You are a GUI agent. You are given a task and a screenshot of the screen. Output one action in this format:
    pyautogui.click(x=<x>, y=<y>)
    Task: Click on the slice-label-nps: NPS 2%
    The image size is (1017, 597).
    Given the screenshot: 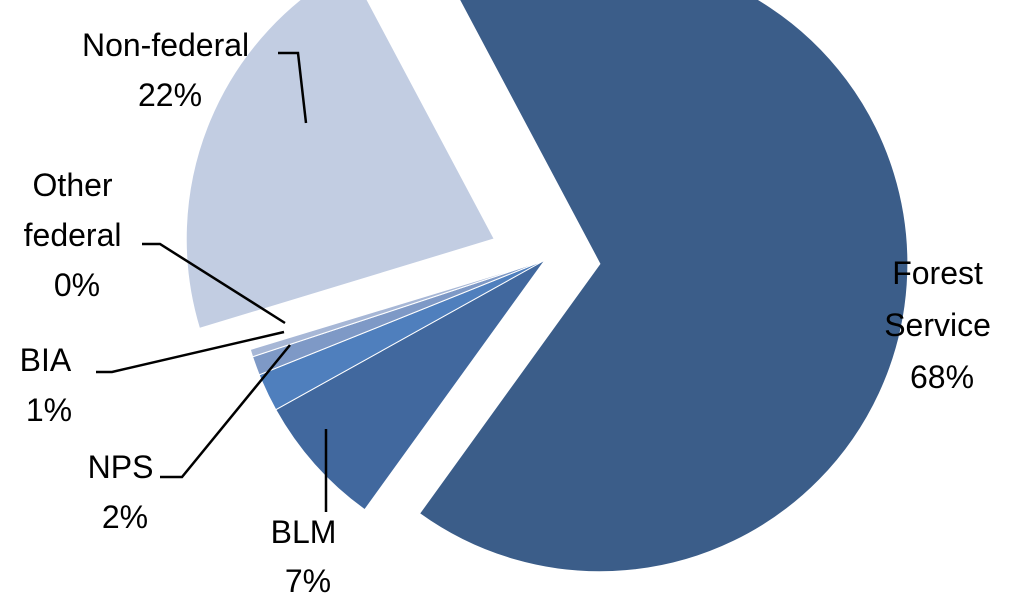 What is the action you would take?
    pyautogui.click(x=125, y=492)
    